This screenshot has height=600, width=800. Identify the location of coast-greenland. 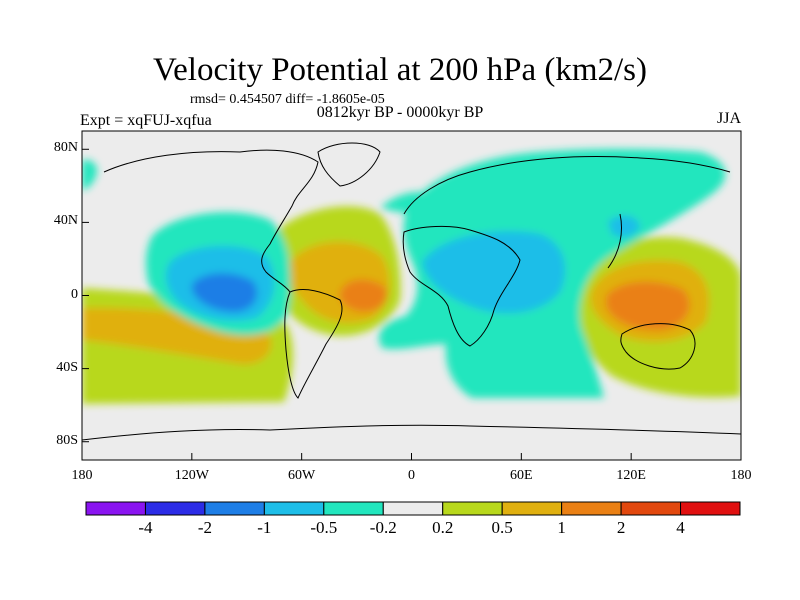
(349, 164).